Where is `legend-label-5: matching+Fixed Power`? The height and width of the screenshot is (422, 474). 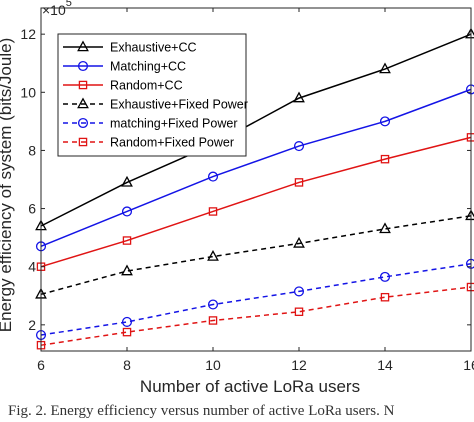
legend-label-5: matching+Fixed Power is located at coordinates (174, 124).